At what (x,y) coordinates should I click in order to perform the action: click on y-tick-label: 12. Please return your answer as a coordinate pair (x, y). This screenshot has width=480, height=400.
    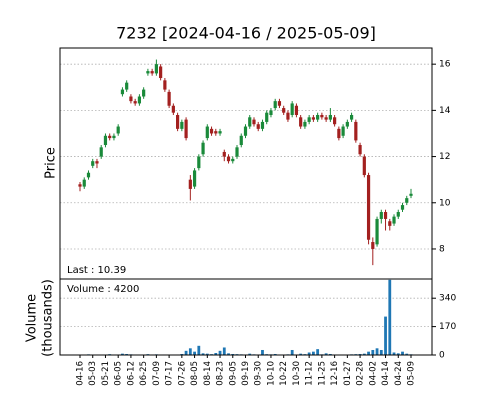
    Looking at the image, I should click on (444, 157).